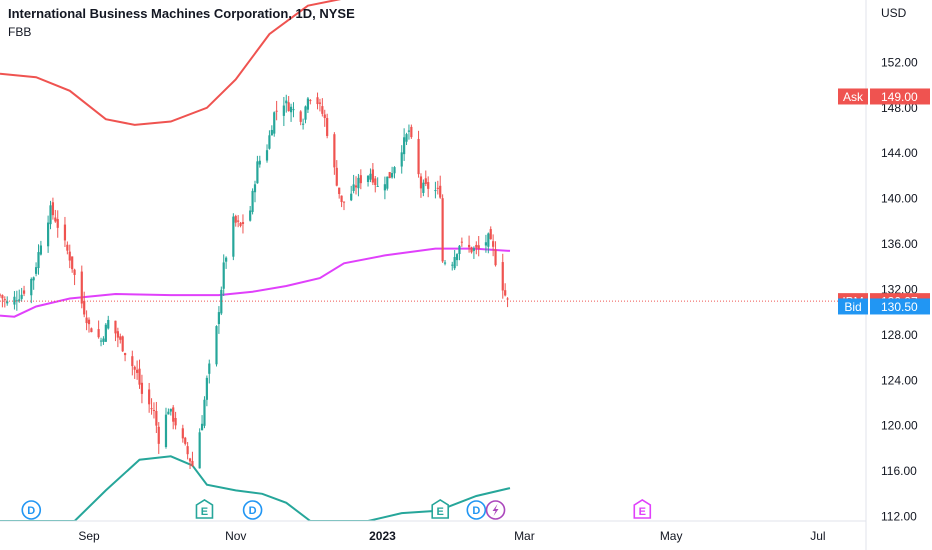 This screenshot has height=550, width=932. I want to click on currency-label: USD, so click(894, 13).